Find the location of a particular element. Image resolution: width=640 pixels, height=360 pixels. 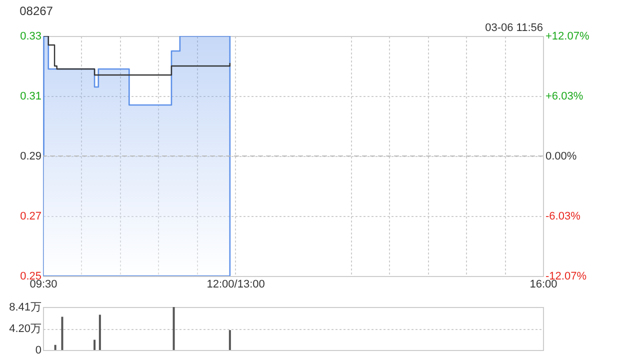

x-tick-label: 16:00 is located at coordinates (544, 284).